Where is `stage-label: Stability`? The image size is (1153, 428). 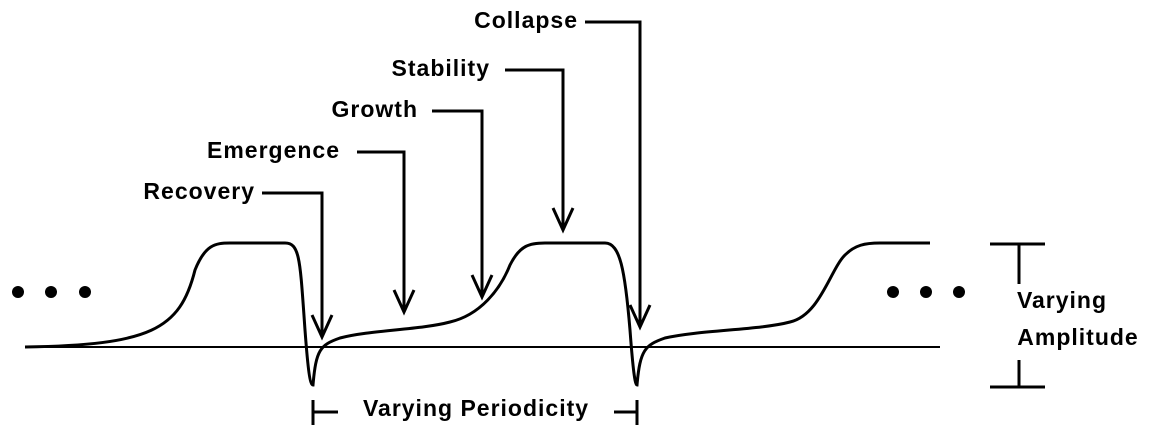
stage-label: Stability is located at coordinates (441, 68).